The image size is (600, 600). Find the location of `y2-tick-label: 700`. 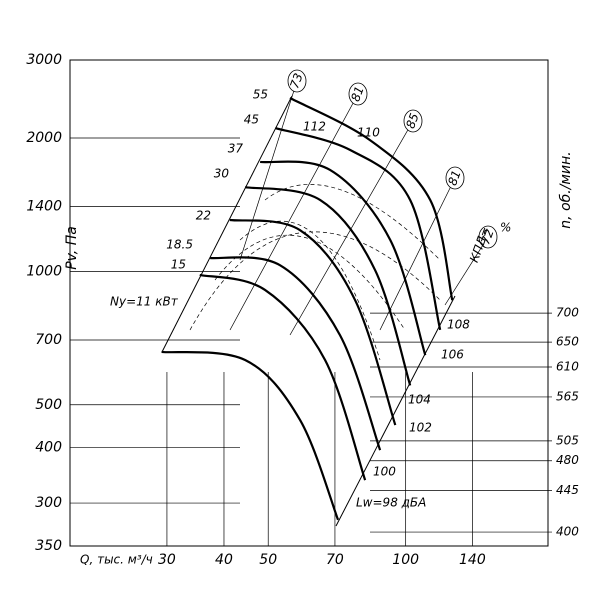

y2-tick-label: 700 is located at coordinates (567, 313).